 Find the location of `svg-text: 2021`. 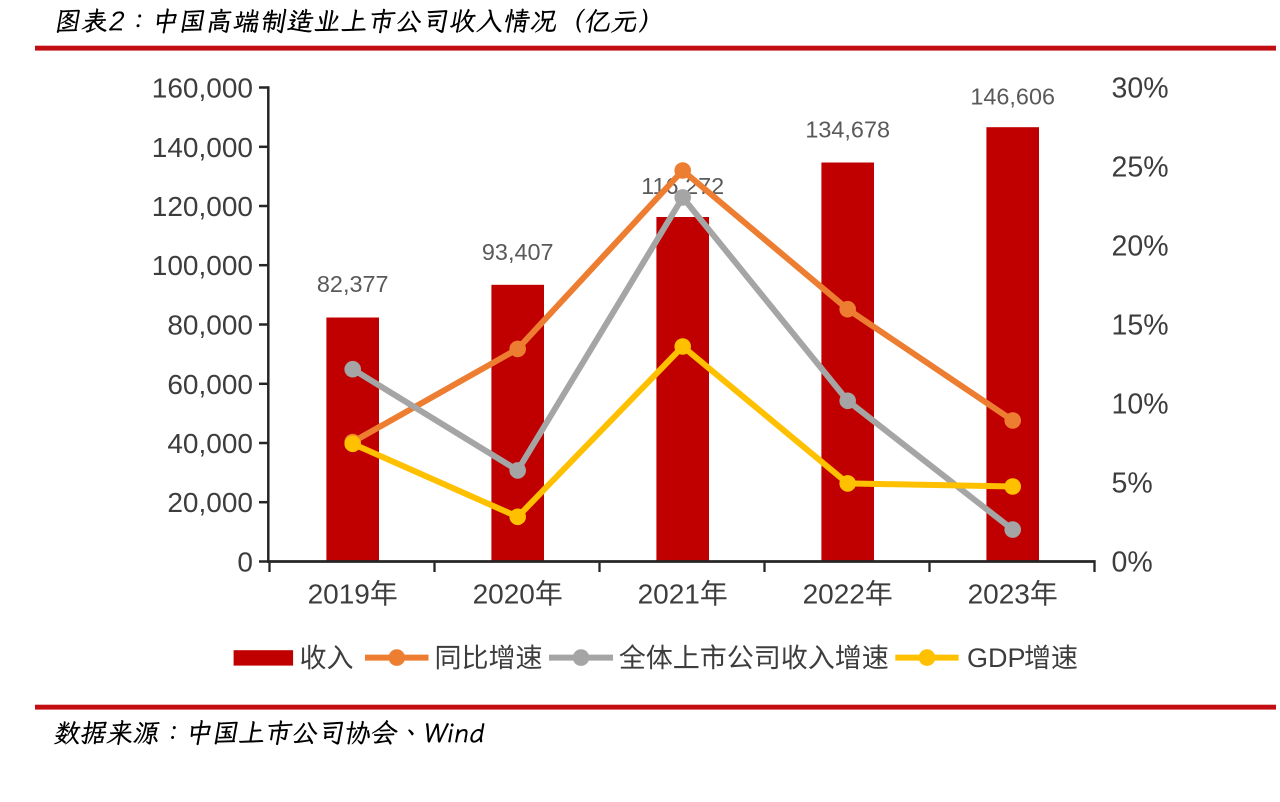

svg-text: 2021 is located at coordinates (669, 594).